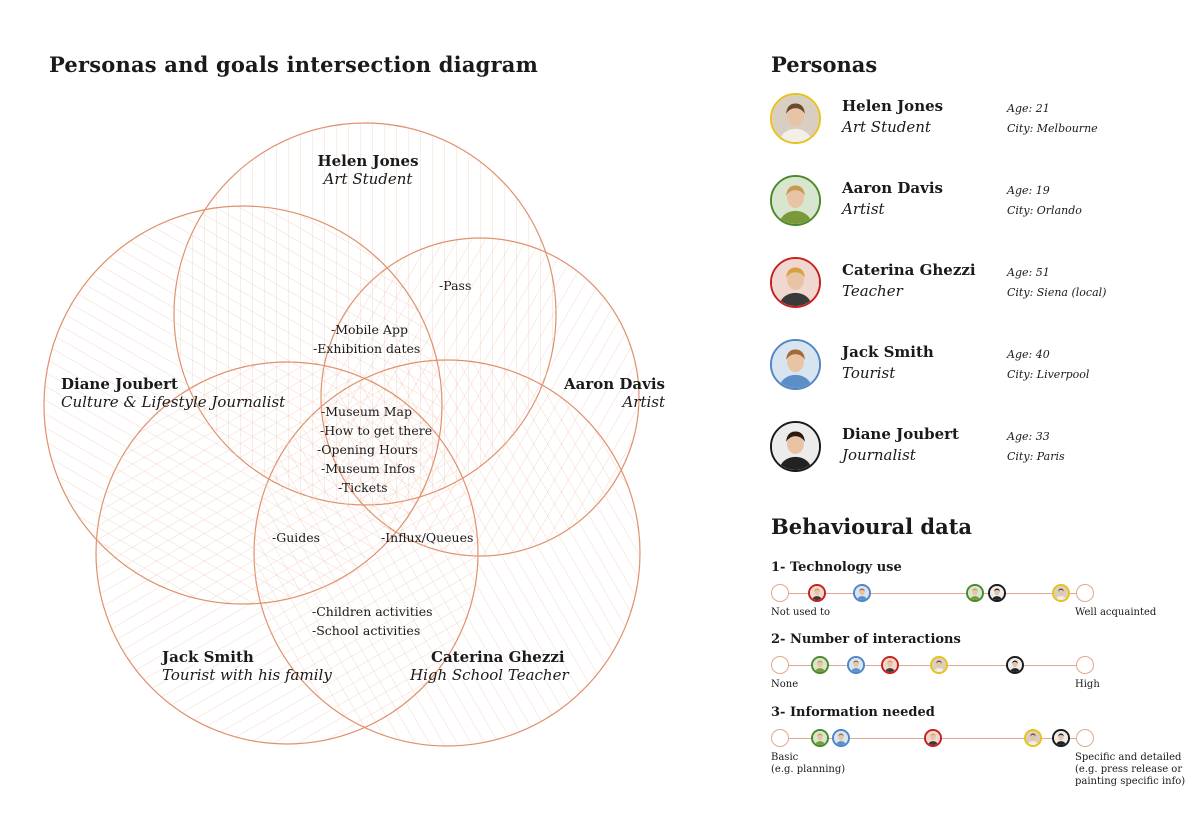 Image resolution: width=1200 pixels, height=837 pixels. I want to click on persona-age: Age: 19, so click(1028, 190).